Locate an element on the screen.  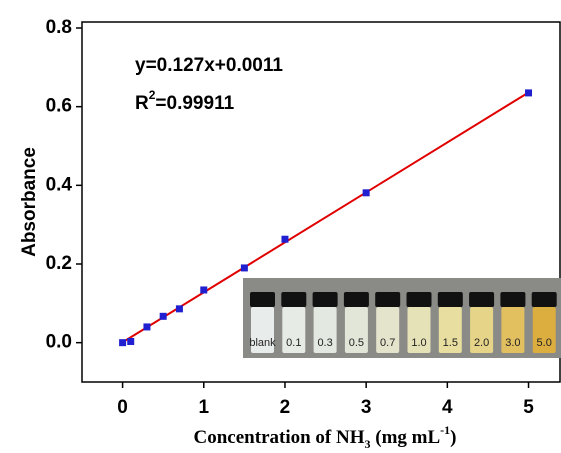
y-tick-label: 0.8 is located at coordinates (59, 27).